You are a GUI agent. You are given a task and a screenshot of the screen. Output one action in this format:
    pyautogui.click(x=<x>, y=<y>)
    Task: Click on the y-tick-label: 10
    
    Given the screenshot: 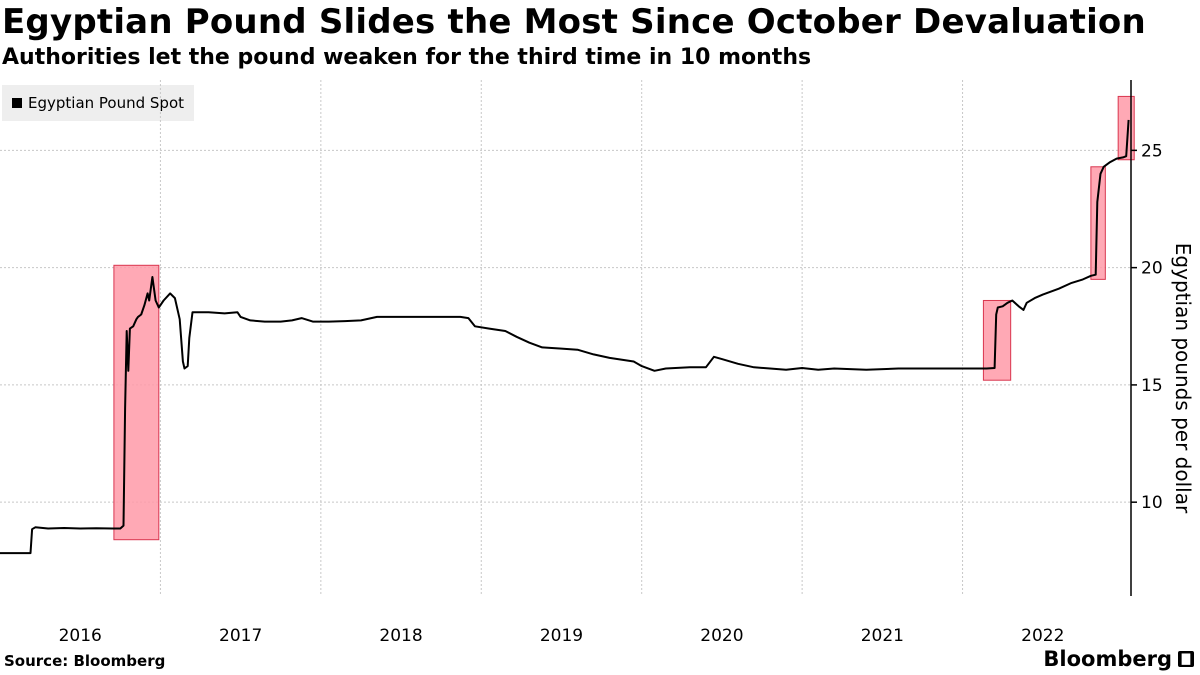 What is the action you would take?
    pyautogui.click(x=1152, y=503)
    